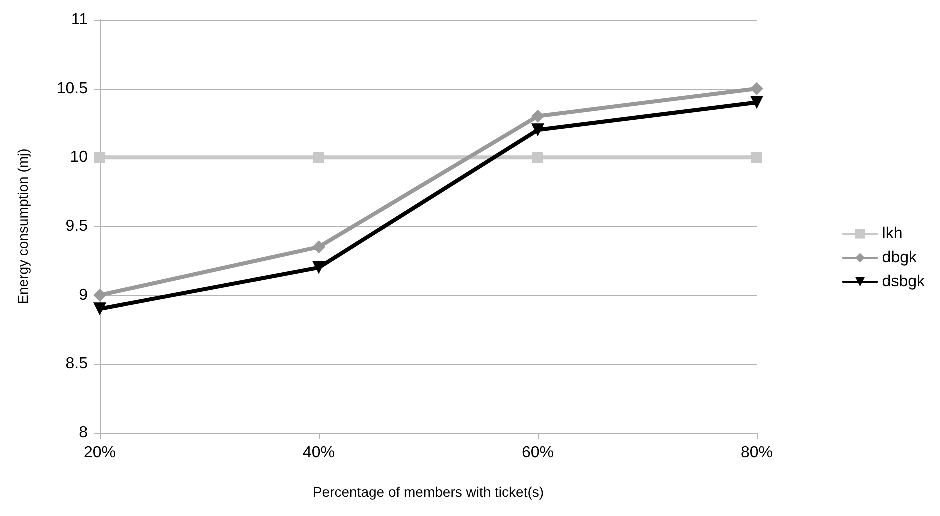 This screenshot has width=940, height=516. I want to click on y-tick-label: 8, so click(83, 433).